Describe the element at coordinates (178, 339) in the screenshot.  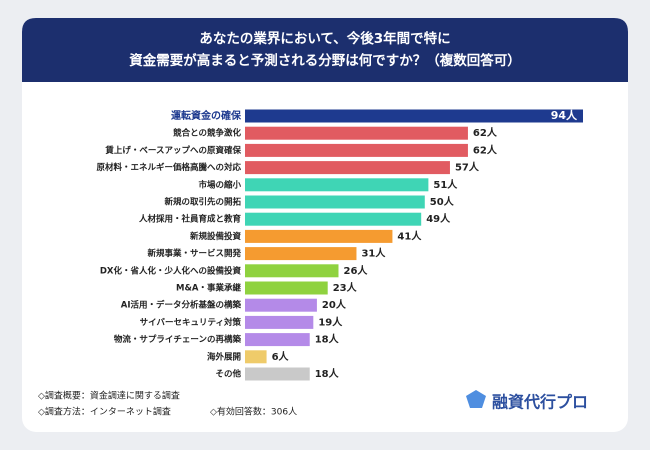
I see `category-label: 物流・サプライチェーンの再構築` at that location.